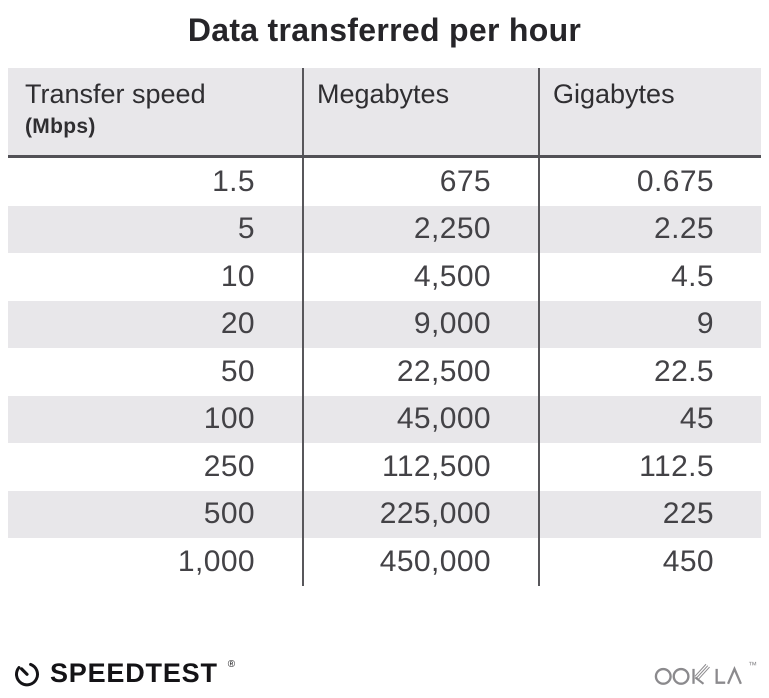 The height and width of the screenshot is (698, 769). I want to click on table-row: 100 45,000 45, so click(384, 419).